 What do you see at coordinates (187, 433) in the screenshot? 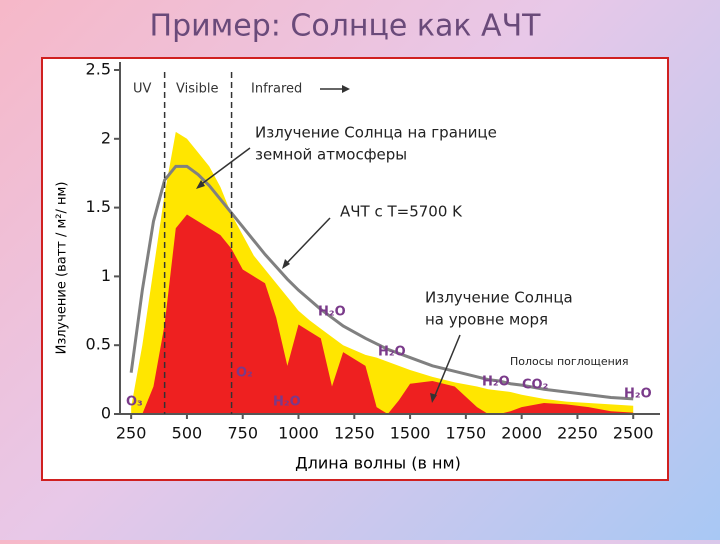
I see `x-tick-label: 500` at bounding box center [187, 433].